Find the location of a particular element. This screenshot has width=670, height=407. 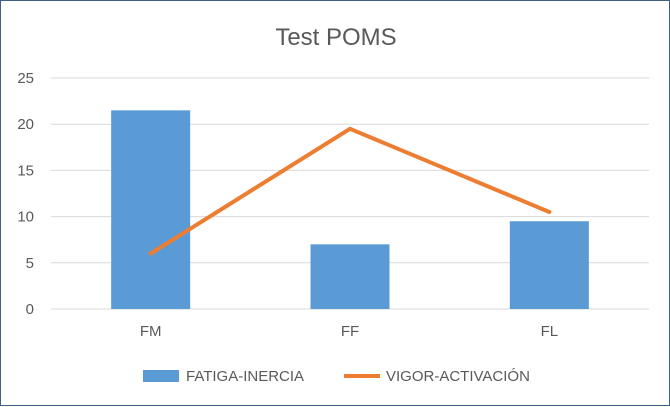

y-tick-label-5: 5 is located at coordinates (30, 263).